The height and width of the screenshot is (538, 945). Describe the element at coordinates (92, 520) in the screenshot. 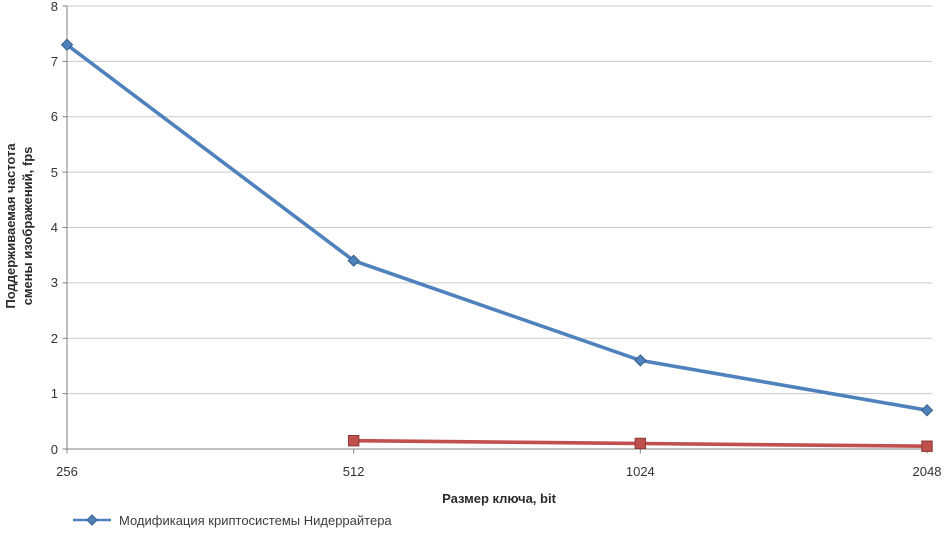

I see `legend-series-marker-icon` at that location.